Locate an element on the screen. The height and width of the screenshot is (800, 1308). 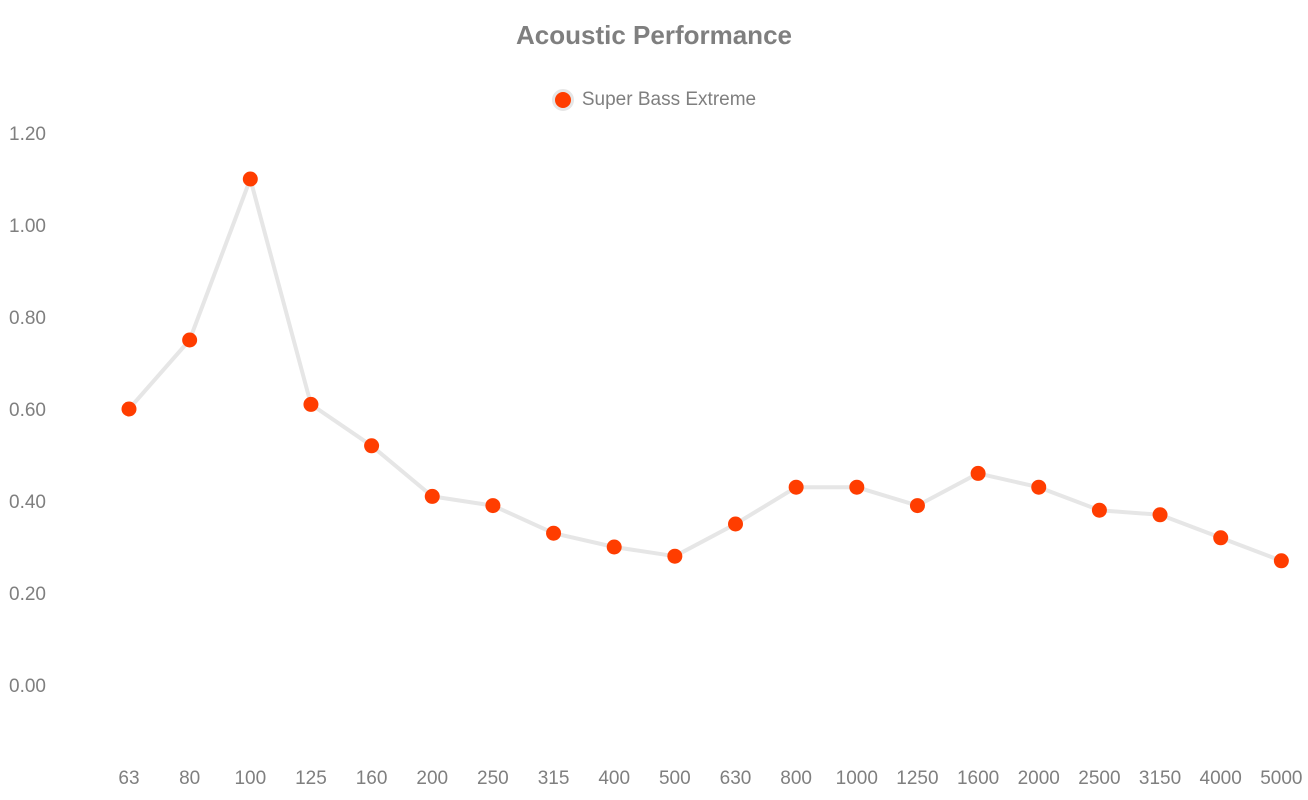
y-axis: 0.00 0.20 0.40 0.60 0.80 1.00 1.20 is located at coordinates (27, 410).